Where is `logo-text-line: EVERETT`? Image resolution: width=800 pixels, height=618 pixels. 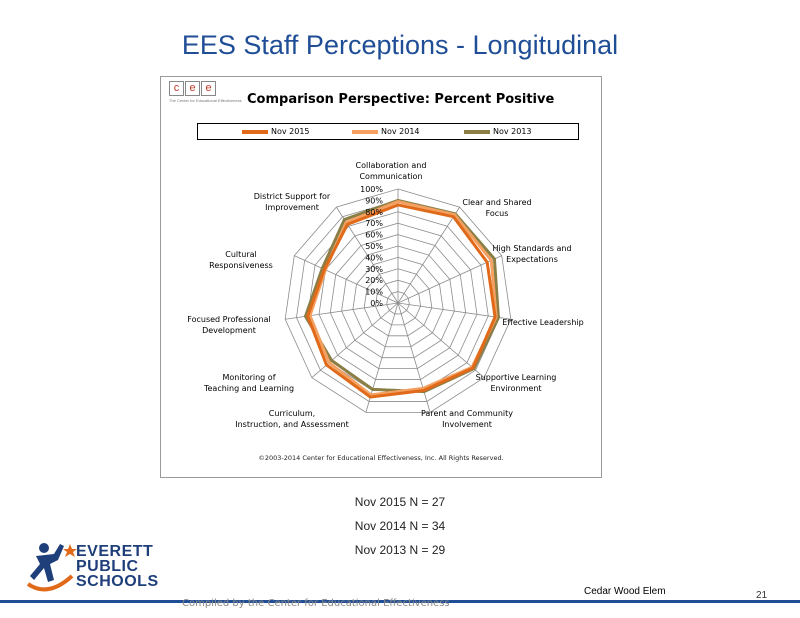 logo-text-line: EVERETT is located at coordinates (115, 551).